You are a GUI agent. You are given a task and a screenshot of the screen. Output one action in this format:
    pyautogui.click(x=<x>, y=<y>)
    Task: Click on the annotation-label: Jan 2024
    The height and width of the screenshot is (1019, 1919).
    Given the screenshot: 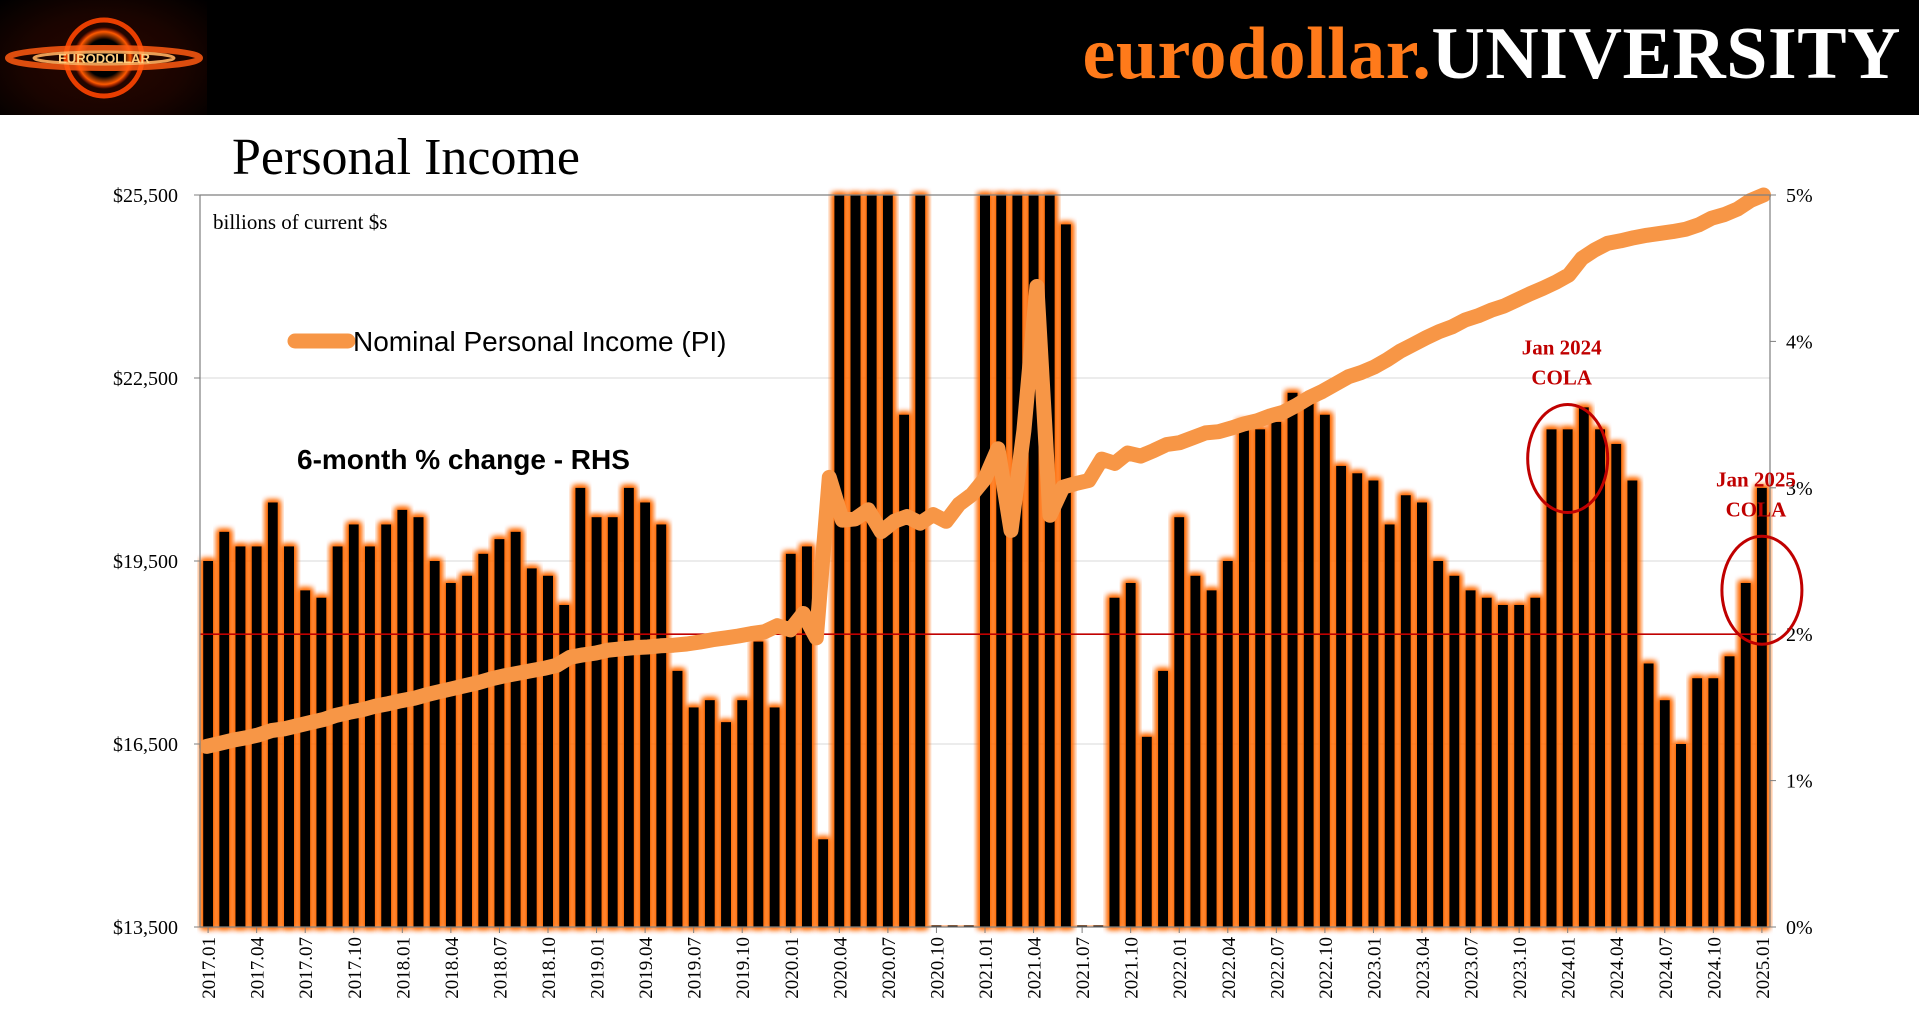 What is the action you would take?
    pyautogui.click(x=1562, y=348)
    